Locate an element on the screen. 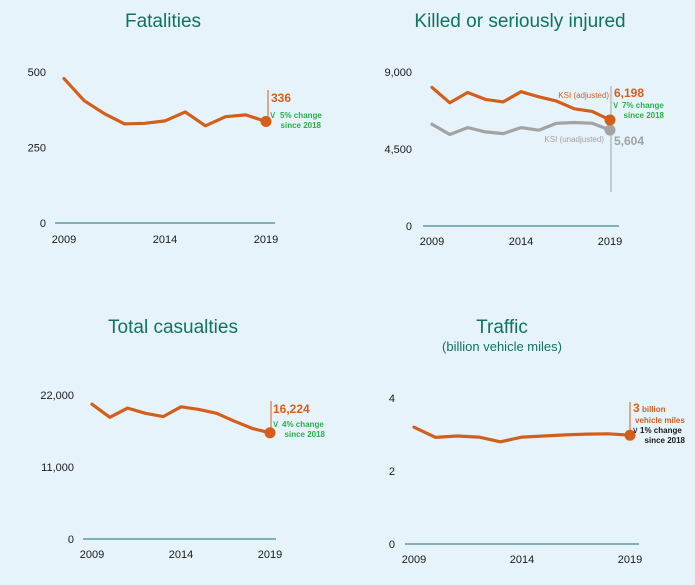  callout-change: 5% change is located at coordinates (301, 115).